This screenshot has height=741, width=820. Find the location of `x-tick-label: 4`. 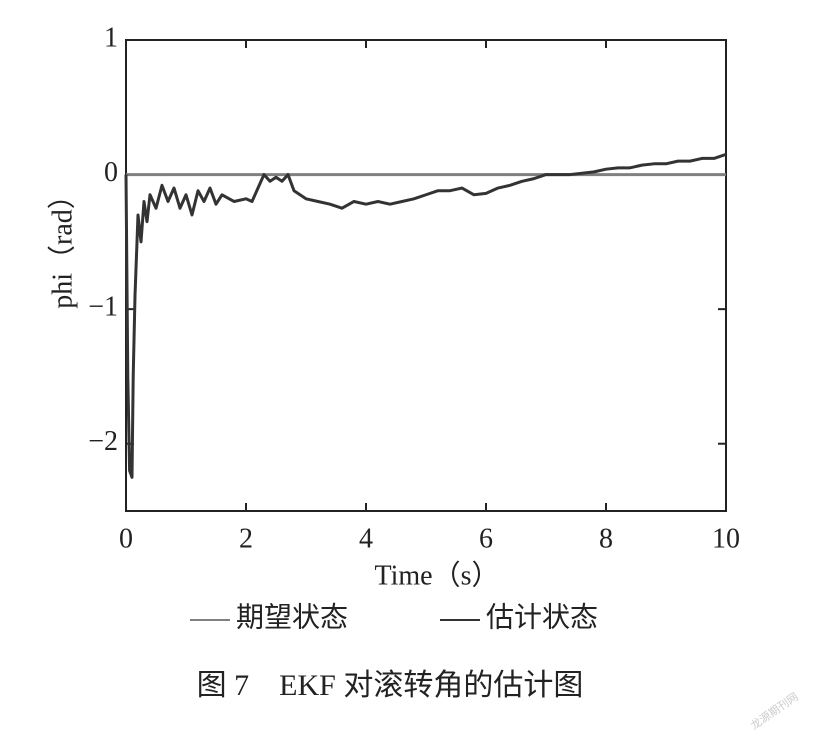

x-tick-label: 4 is located at coordinates (366, 538).